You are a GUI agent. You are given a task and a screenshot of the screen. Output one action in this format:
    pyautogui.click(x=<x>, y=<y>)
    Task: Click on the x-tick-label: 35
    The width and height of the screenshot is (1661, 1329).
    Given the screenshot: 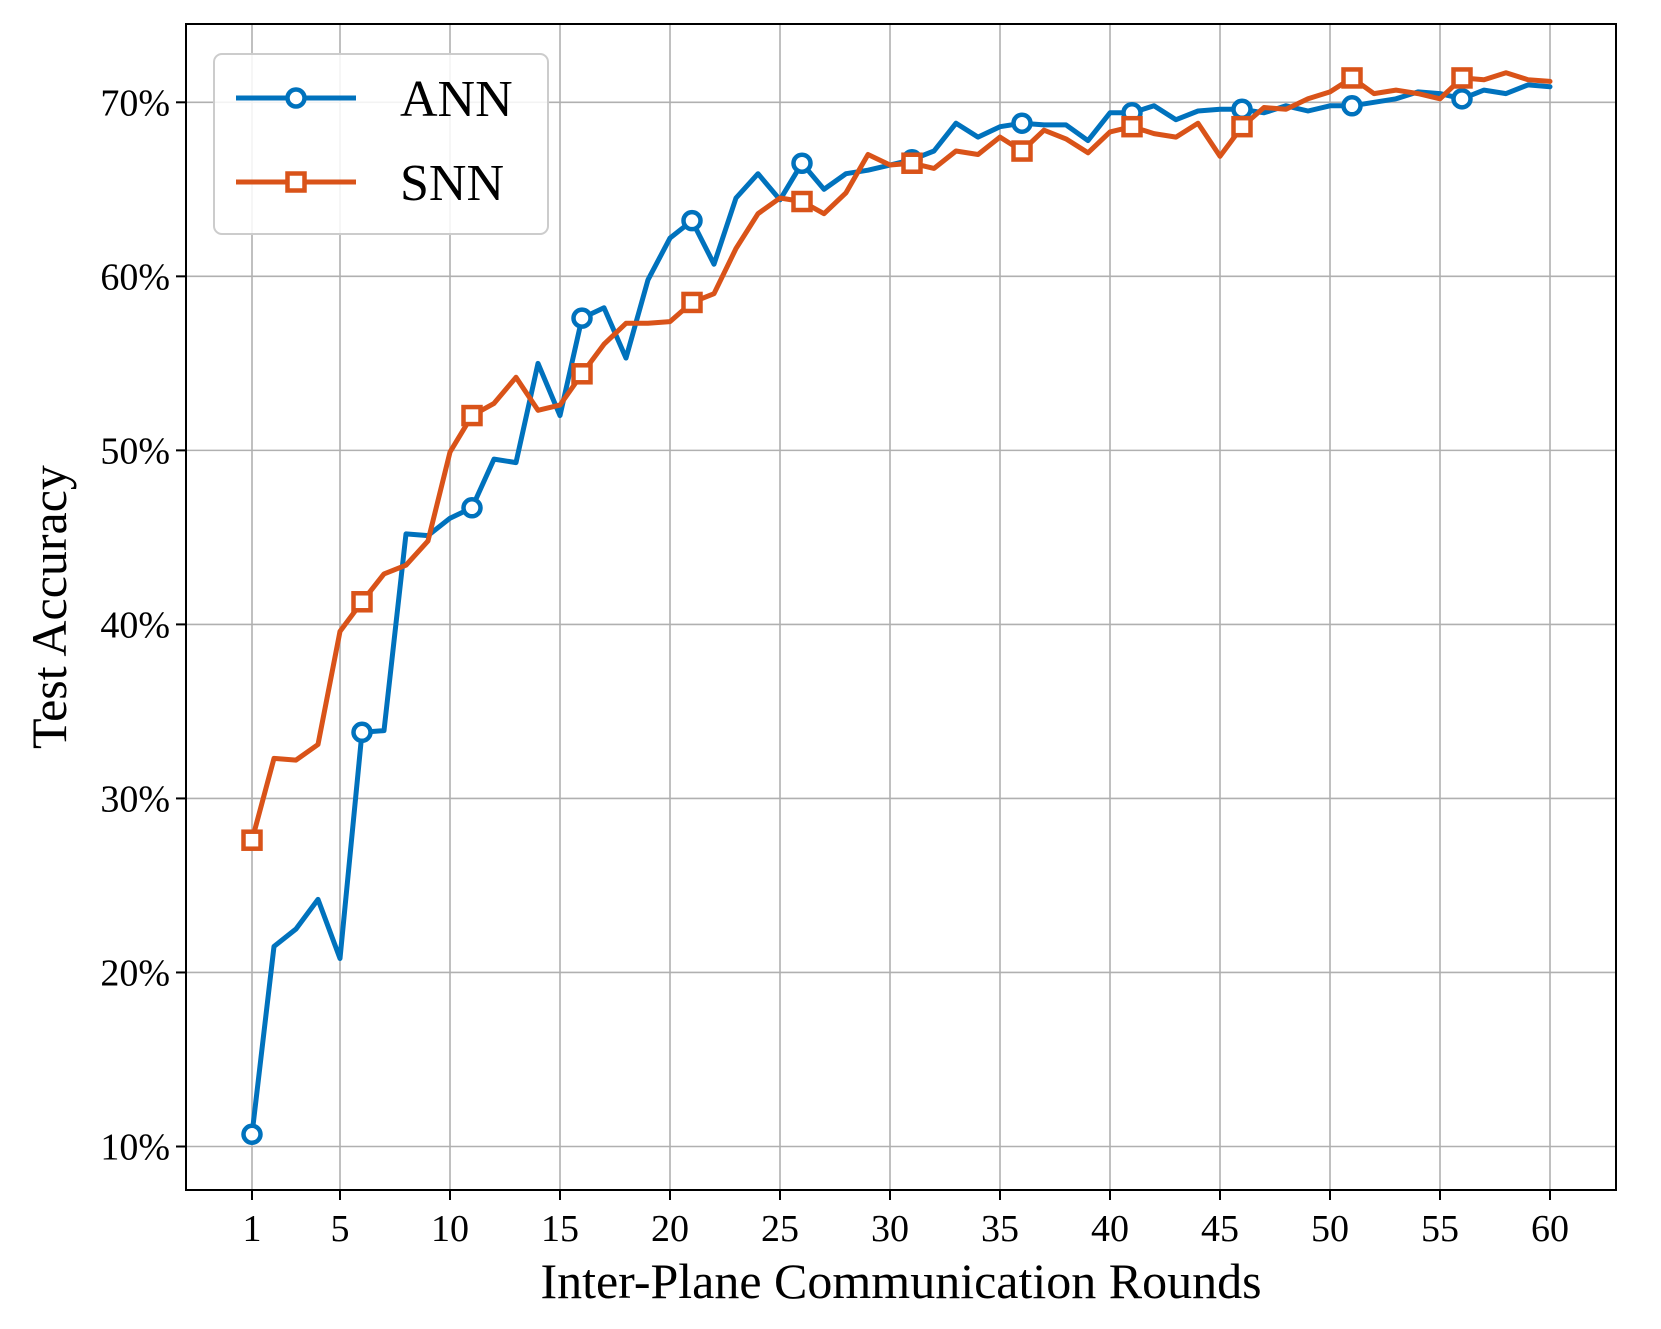 What is the action you would take?
    pyautogui.click(x=1000, y=1229)
    